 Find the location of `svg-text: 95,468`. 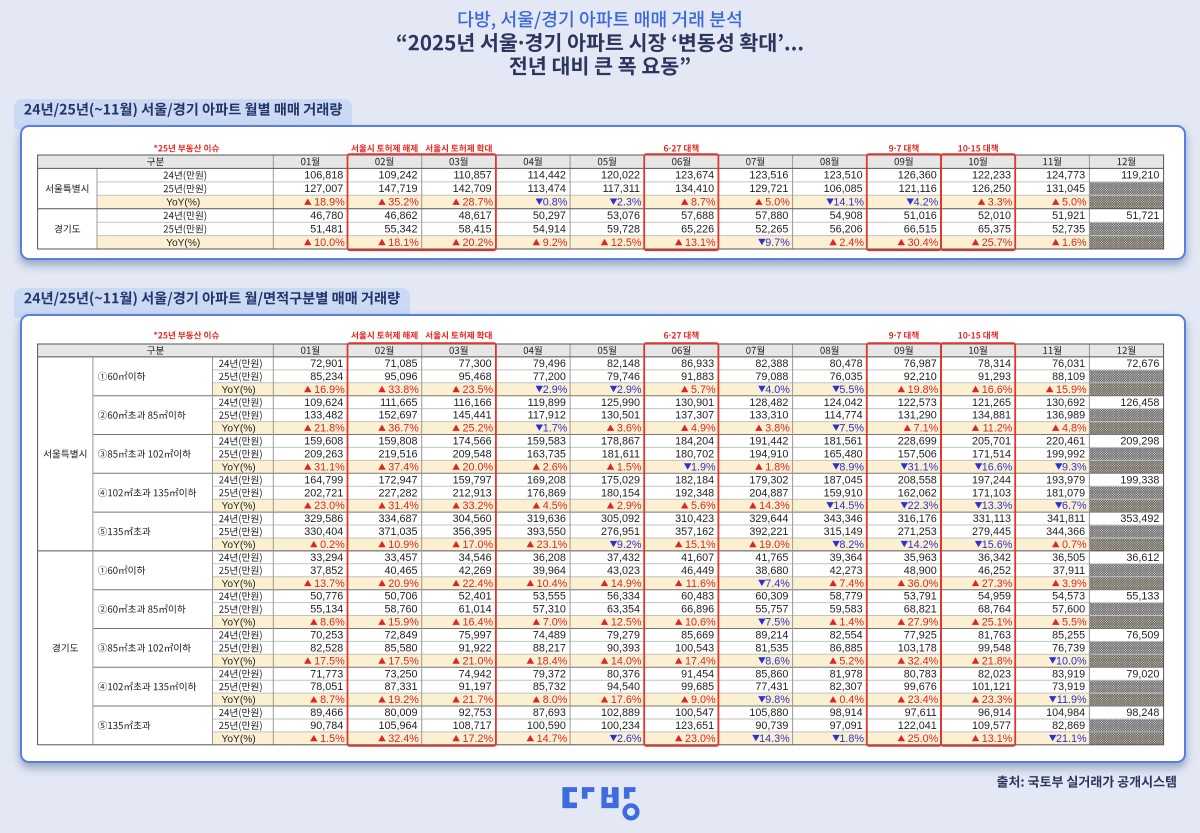

svg-text: 95,468 is located at coordinates (475, 377).